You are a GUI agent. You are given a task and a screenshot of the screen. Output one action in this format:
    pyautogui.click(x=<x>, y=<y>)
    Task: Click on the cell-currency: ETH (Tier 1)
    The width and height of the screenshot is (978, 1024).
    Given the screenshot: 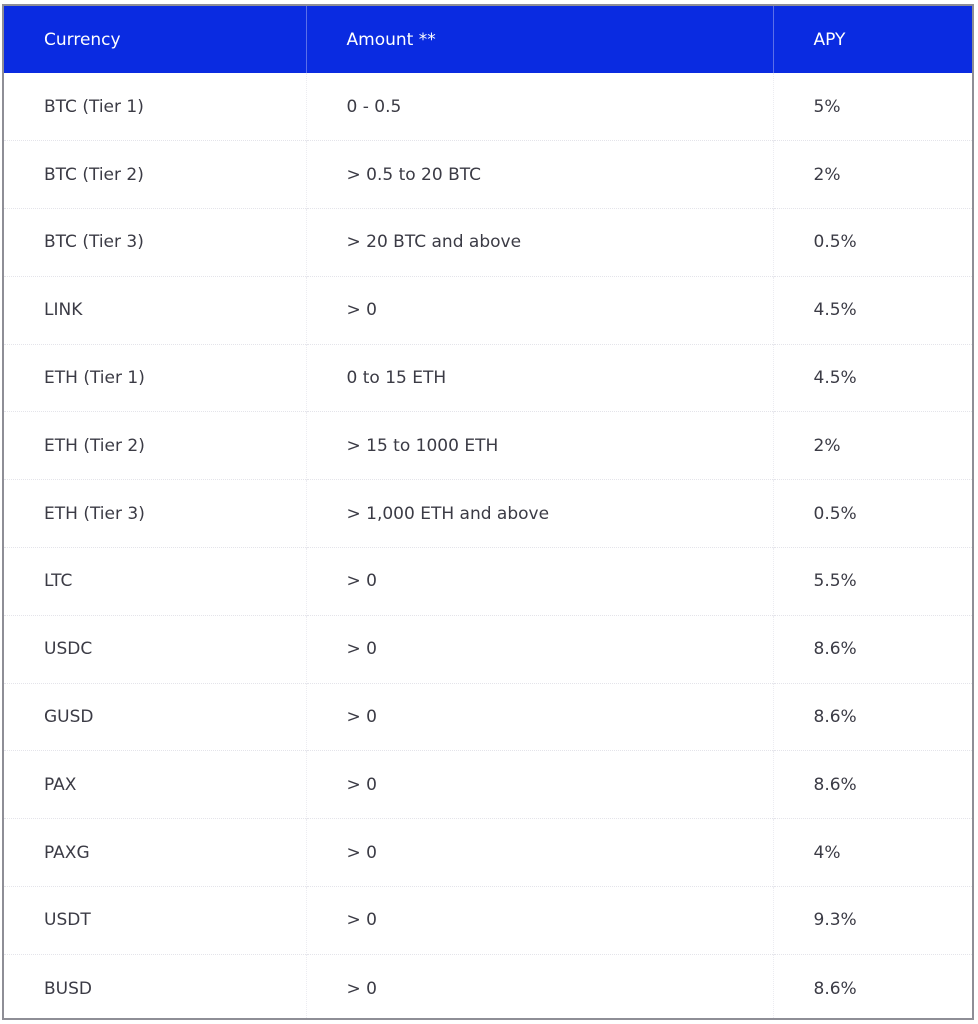 What is the action you would take?
    pyautogui.click(x=155, y=378)
    